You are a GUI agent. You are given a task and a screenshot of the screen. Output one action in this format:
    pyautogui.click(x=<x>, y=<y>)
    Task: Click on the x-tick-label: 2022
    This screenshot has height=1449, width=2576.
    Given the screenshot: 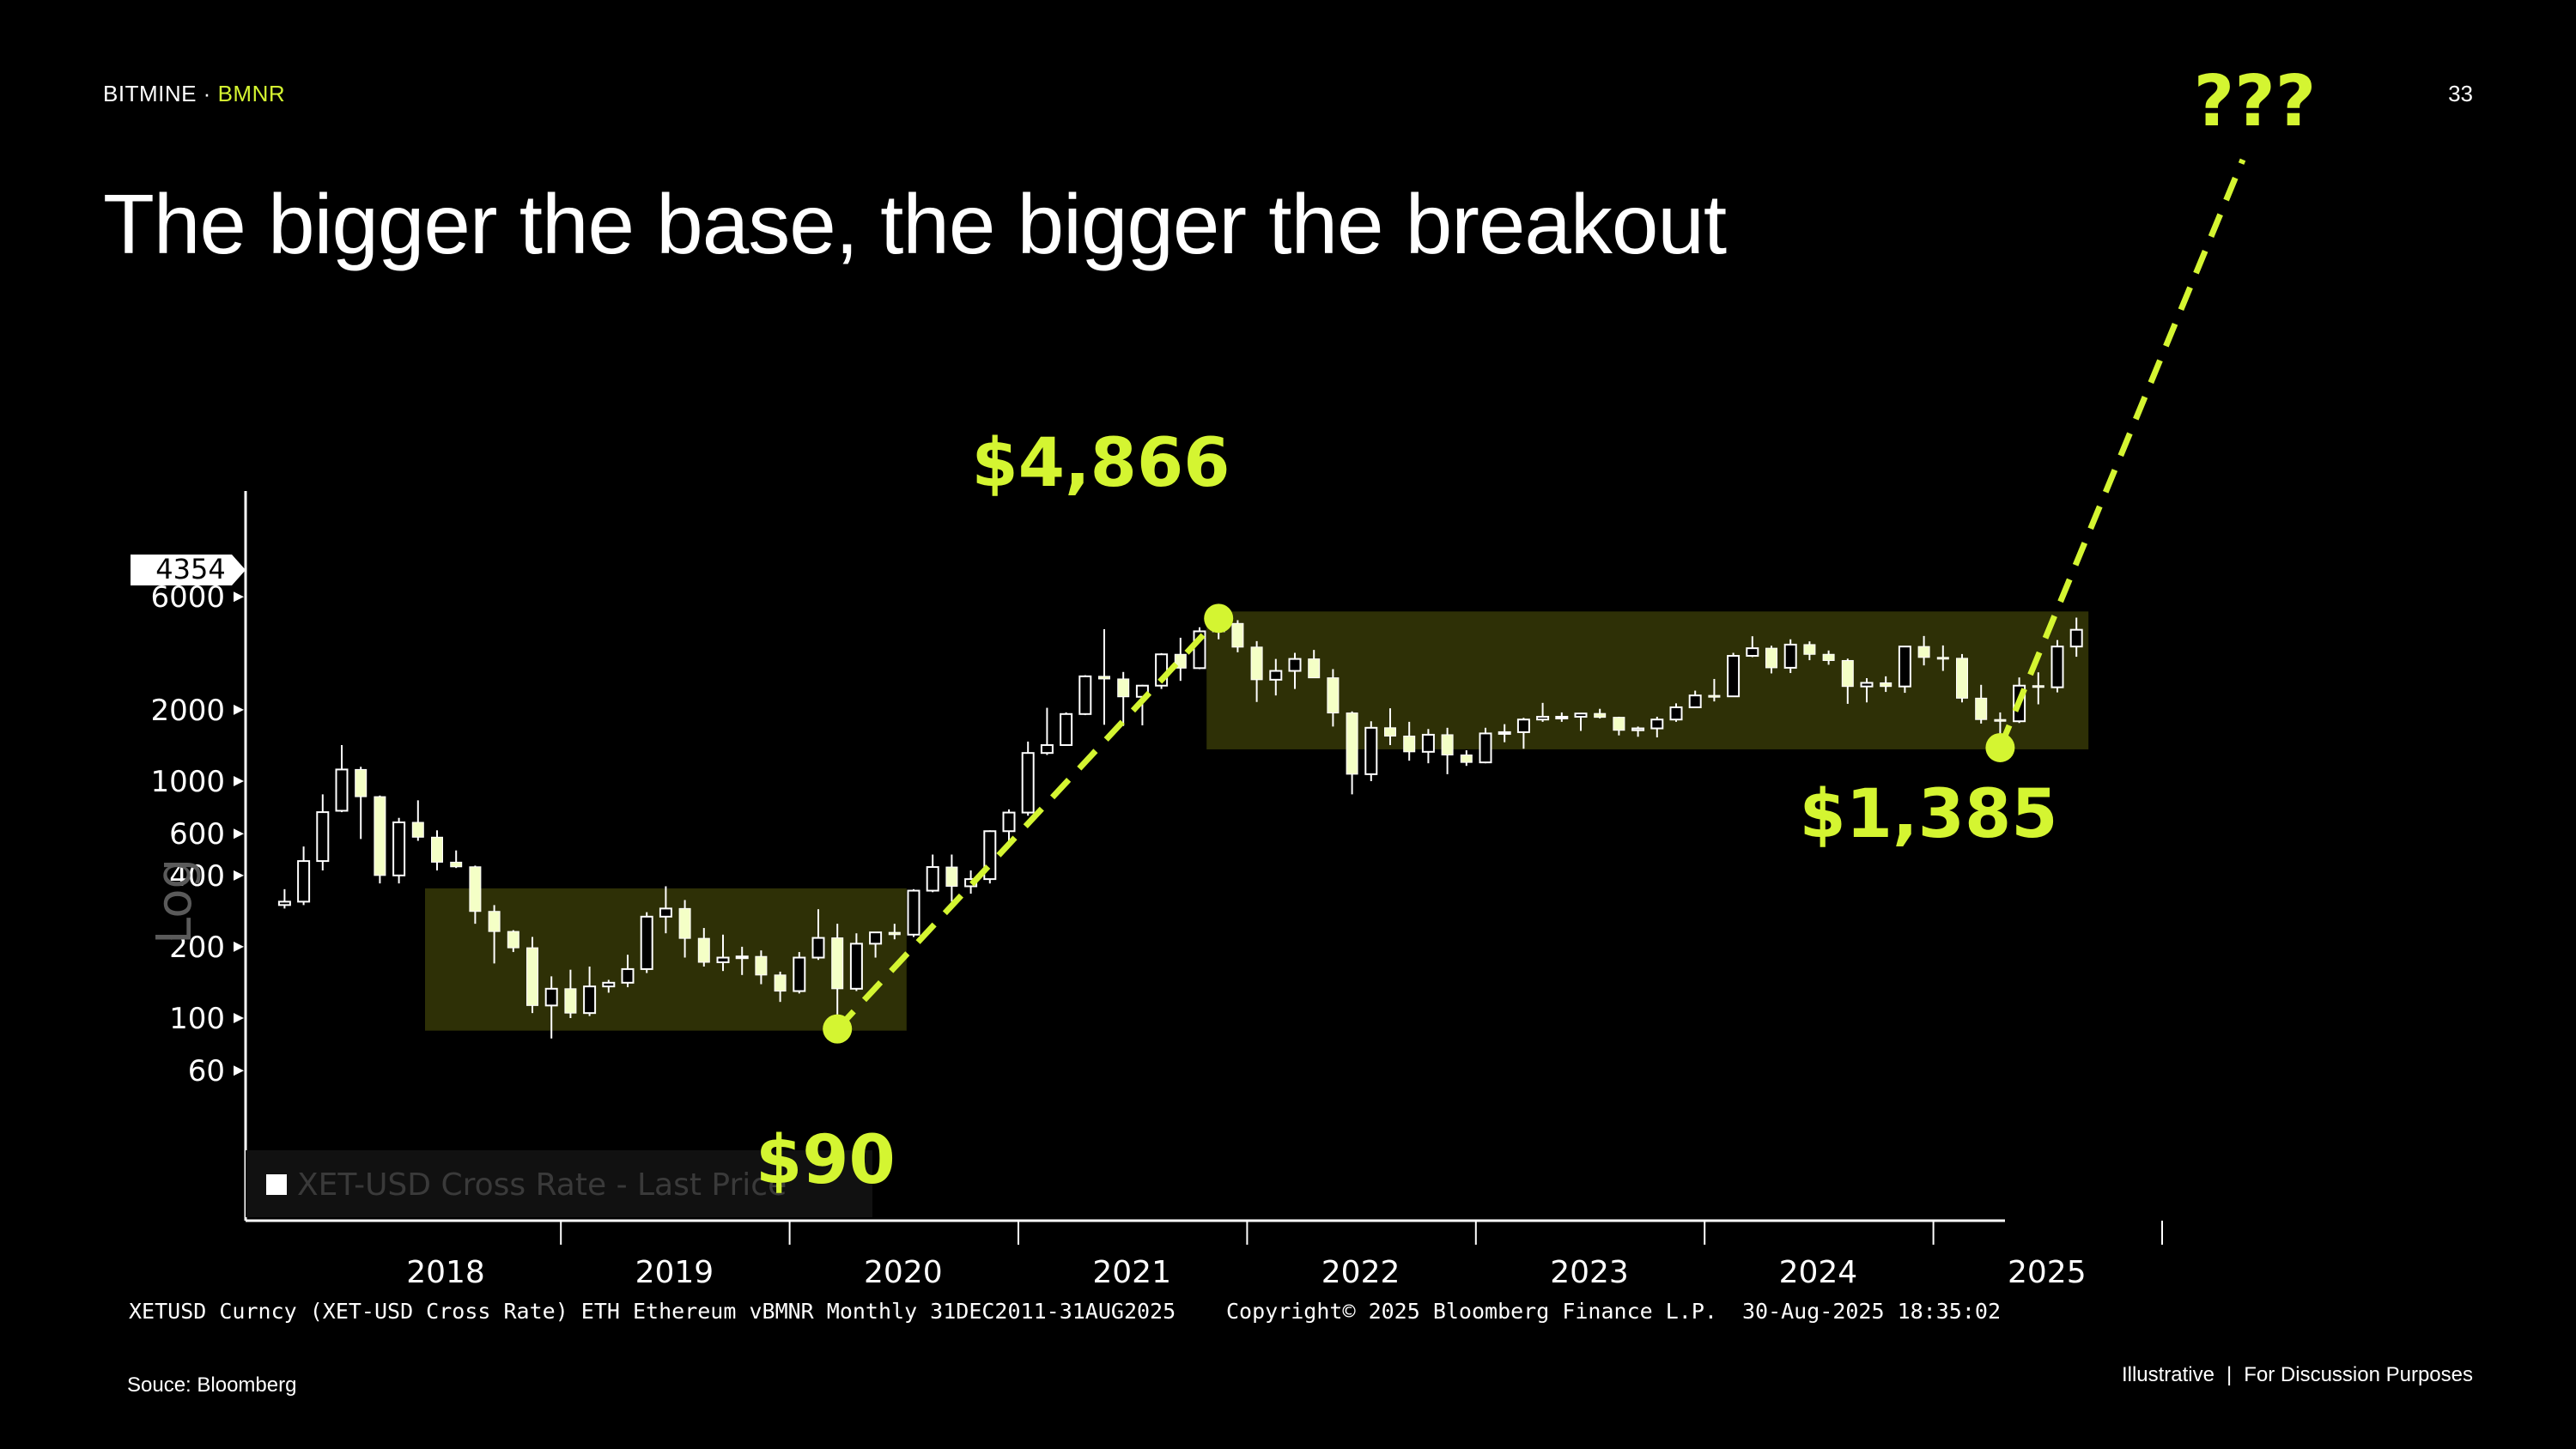 What is the action you would take?
    pyautogui.click(x=1360, y=1272)
    